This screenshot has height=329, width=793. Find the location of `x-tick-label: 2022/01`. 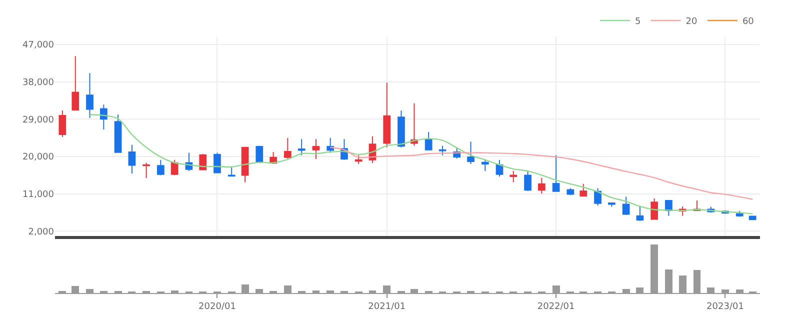

x-tick-label: 2022/01 is located at coordinates (556, 307).